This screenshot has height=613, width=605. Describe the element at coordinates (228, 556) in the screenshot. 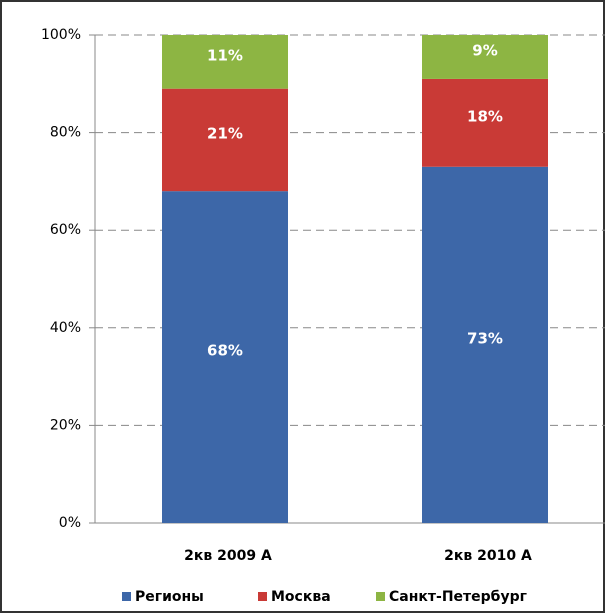

I see `x-tick-label: 2кв 2009 А` at that location.